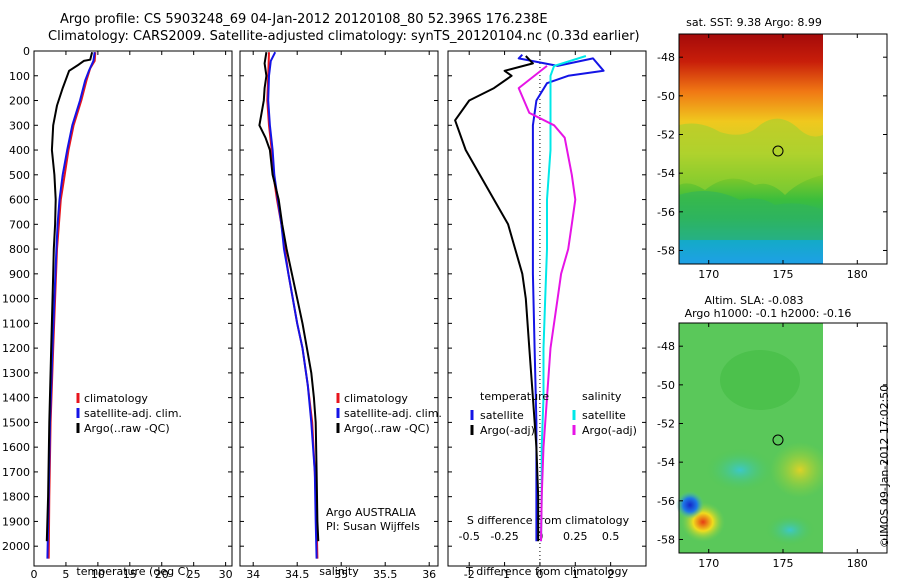 This screenshot has width=900, height=580. What do you see at coordinates (610, 574) in the screenshot?
I see `x-tick-label: 2` at bounding box center [610, 574].